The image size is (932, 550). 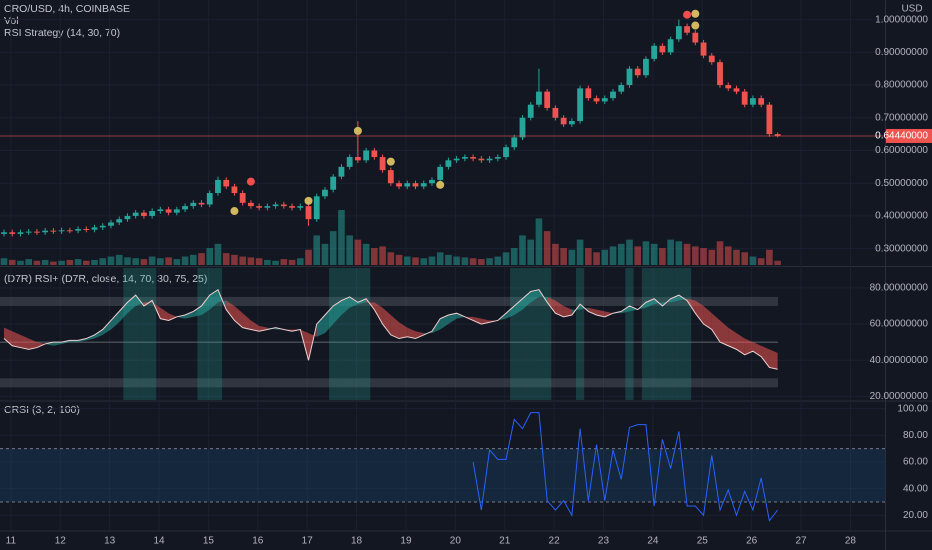 I want to click on y-tick-label: 0.50000000, so click(x=901, y=183).